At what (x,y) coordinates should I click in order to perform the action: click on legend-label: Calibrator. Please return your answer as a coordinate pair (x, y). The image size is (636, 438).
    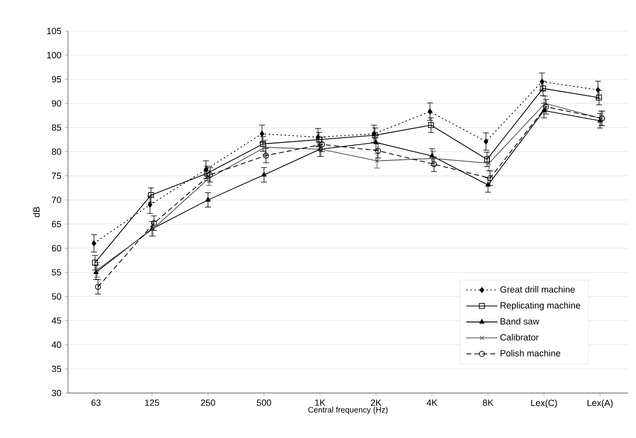
    Looking at the image, I should click on (519, 337).